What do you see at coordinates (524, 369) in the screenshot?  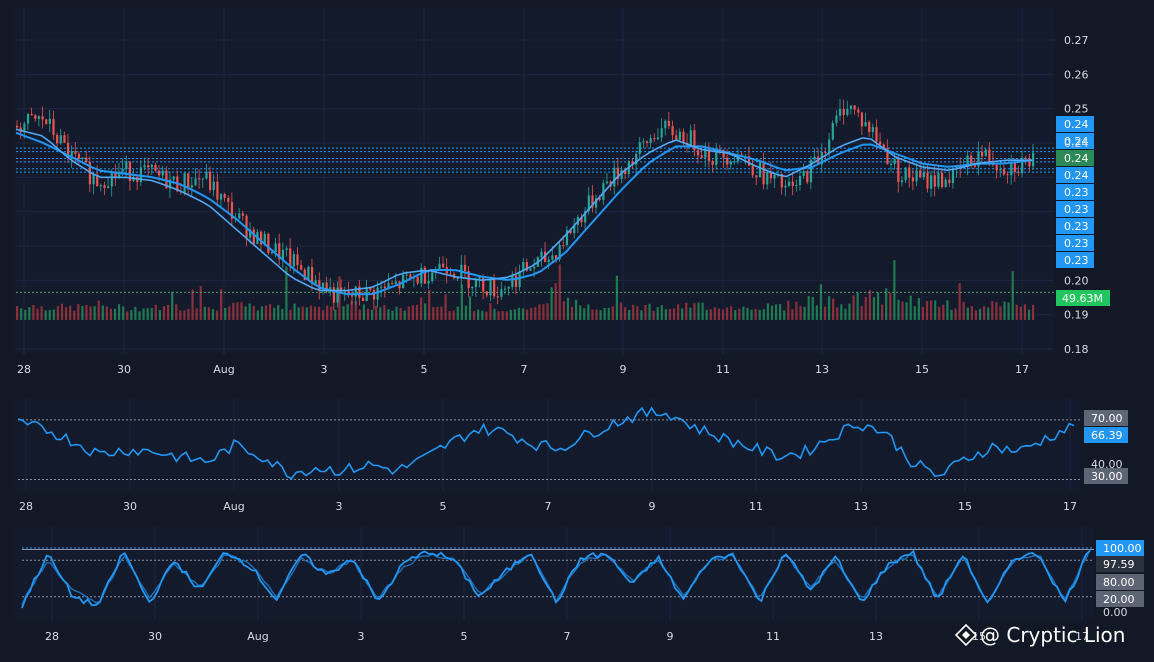 I see `price-x-tick-label: 7` at bounding box center [524, 369].